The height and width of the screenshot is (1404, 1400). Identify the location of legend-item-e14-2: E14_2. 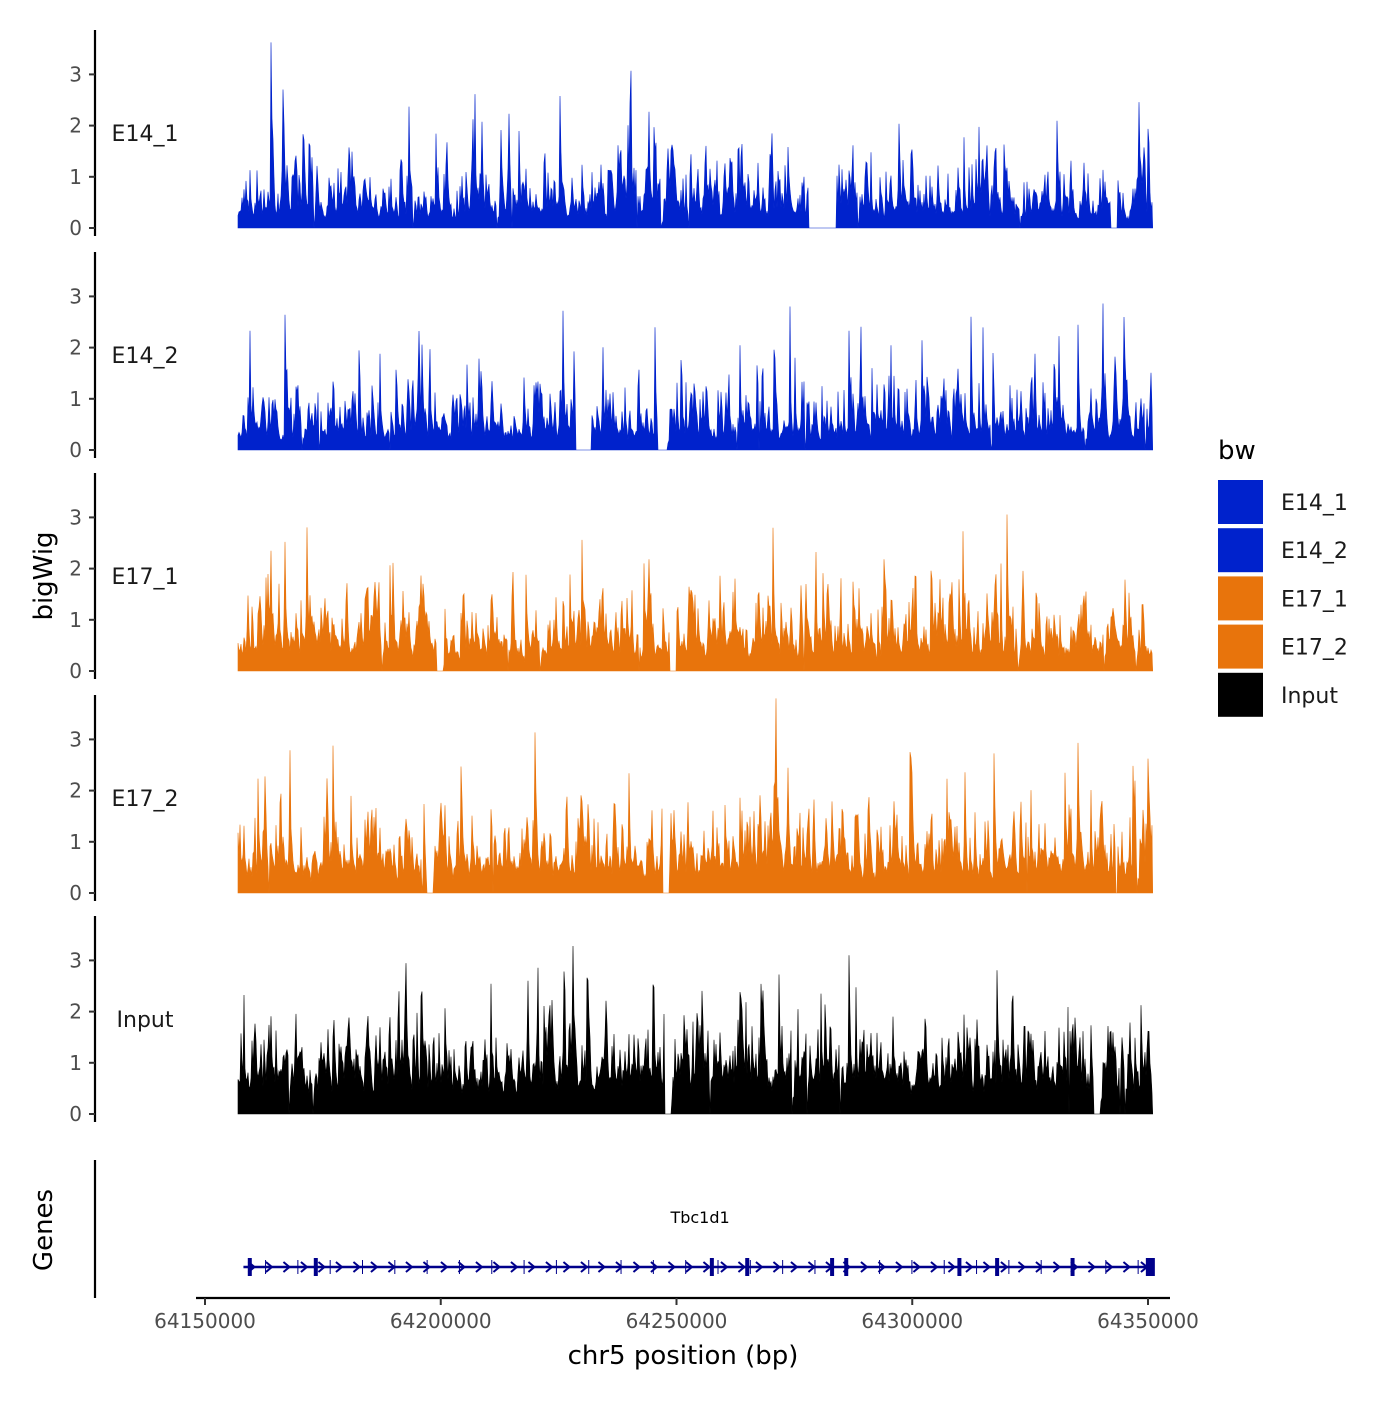
(1283, 550).